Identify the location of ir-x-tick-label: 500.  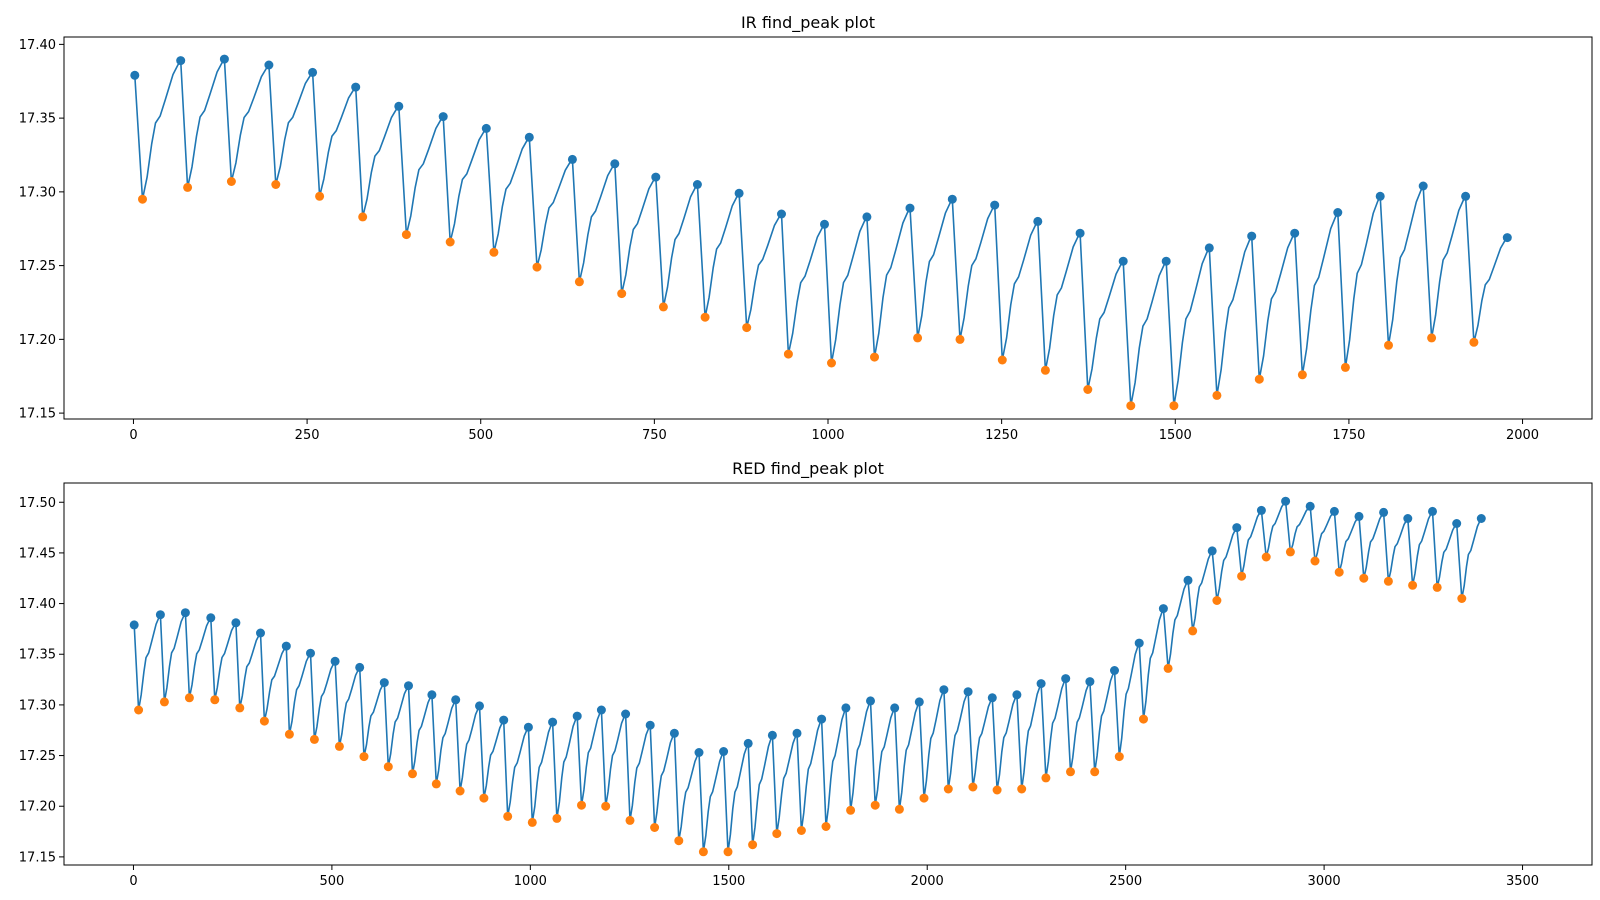
(480, 435).